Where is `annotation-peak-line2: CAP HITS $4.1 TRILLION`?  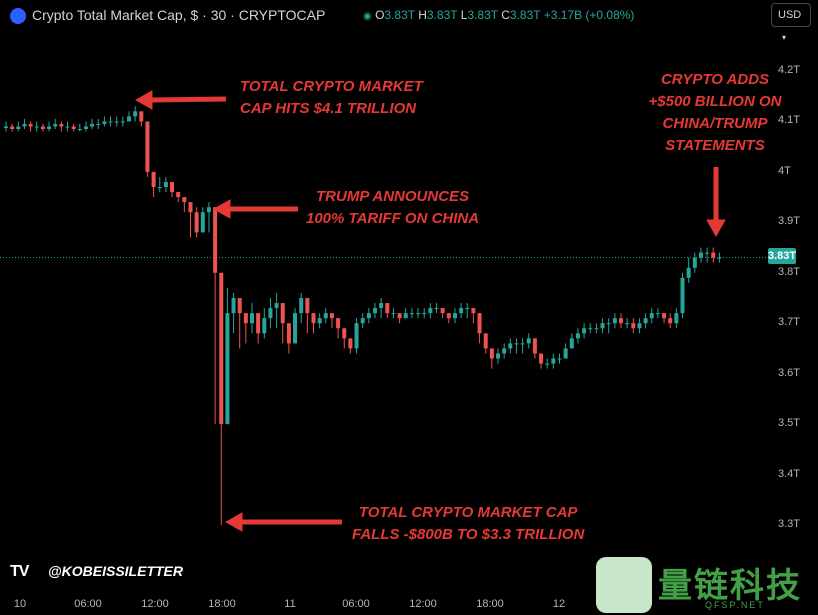
annotation-peak-line2: CAP HITS $4.1 TRILLION is located at coordinates (328, 108).